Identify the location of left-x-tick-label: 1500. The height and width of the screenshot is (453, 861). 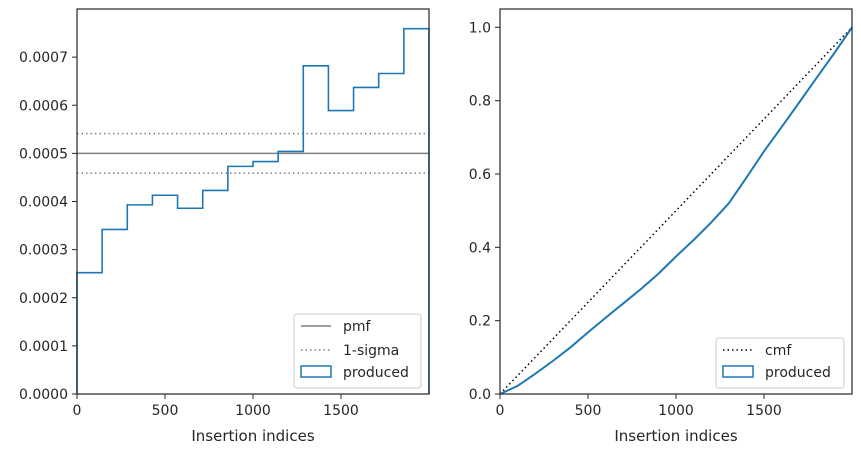
(341, 411).